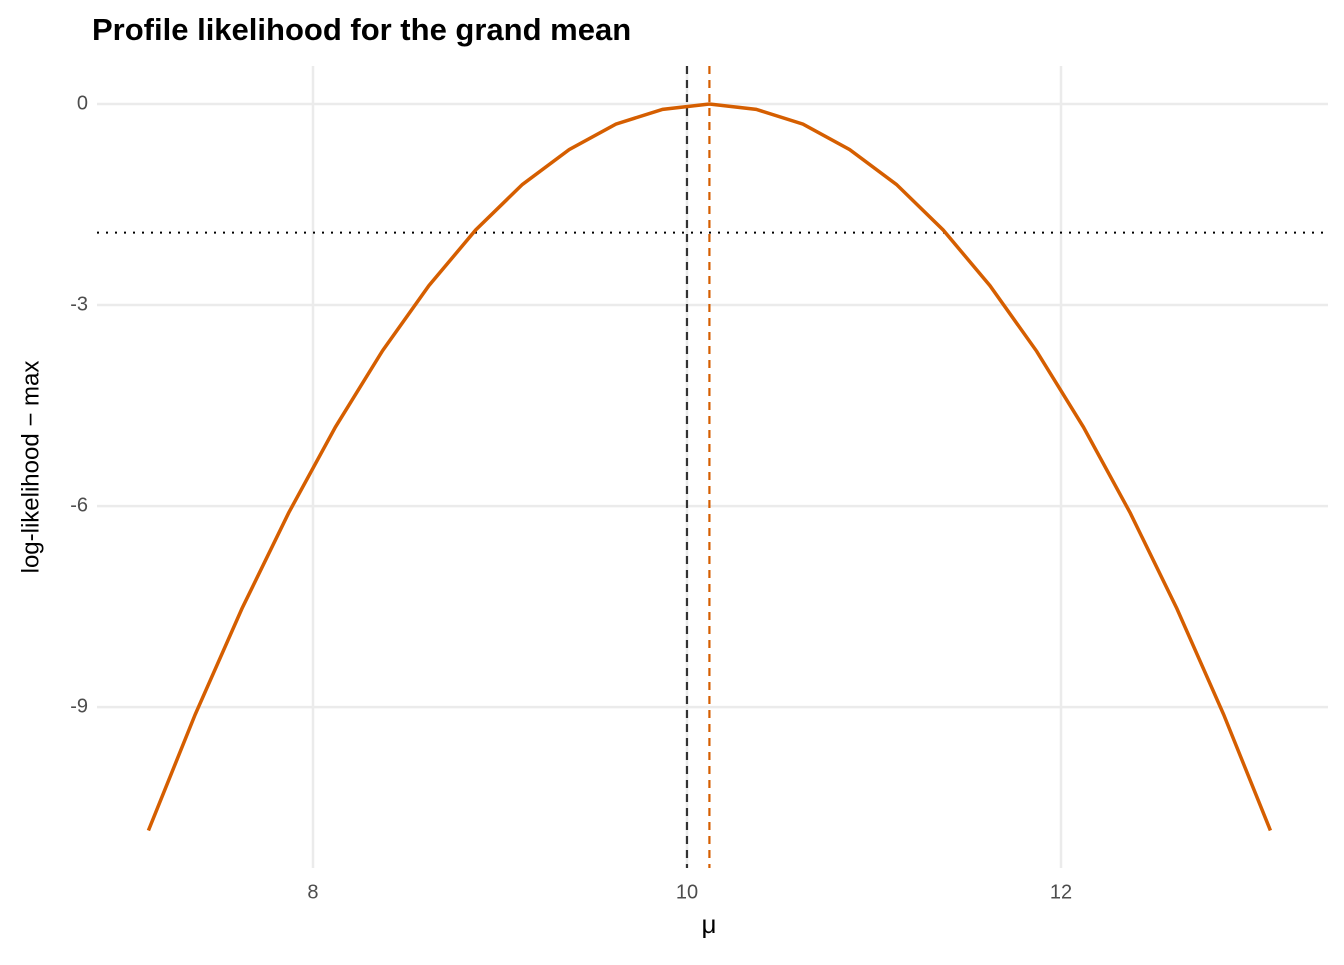 The height and width of the screenshot is (965, 1344). I want to click on x-tick-label: 10, so click(687, 892).